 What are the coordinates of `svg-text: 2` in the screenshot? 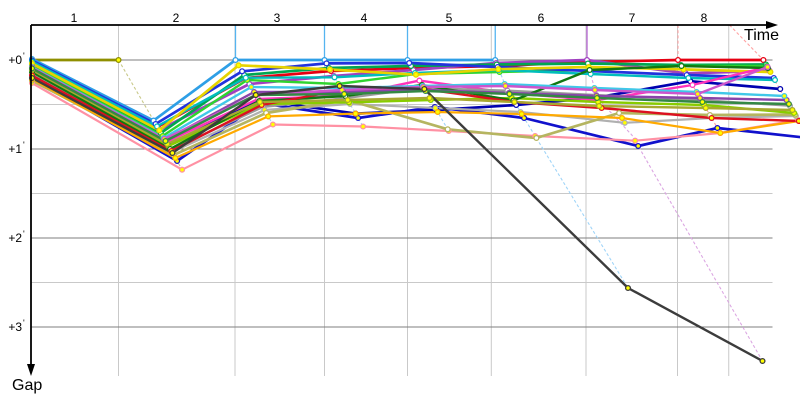 It's located at (176, 18).